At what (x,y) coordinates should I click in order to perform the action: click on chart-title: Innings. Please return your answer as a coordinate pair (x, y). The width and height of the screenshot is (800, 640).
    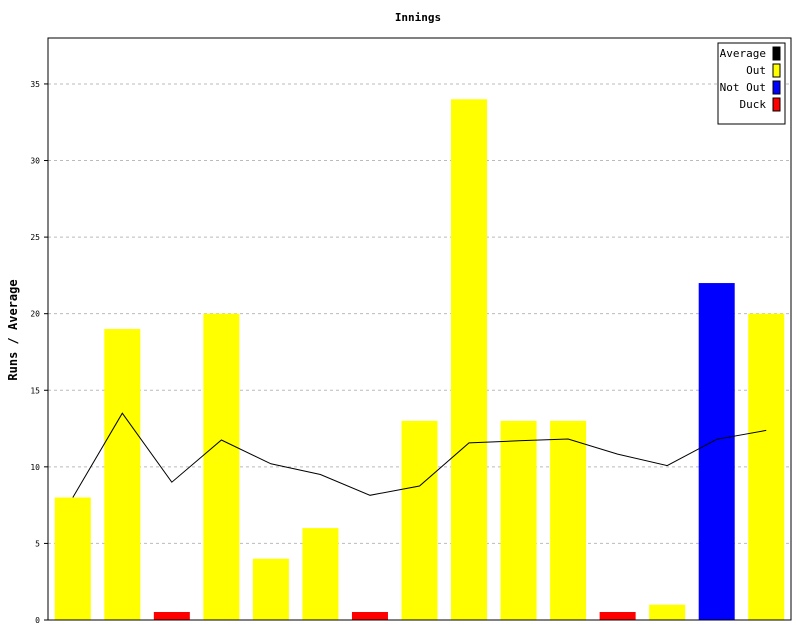
    Looking at the image, I should click on (418, 17).